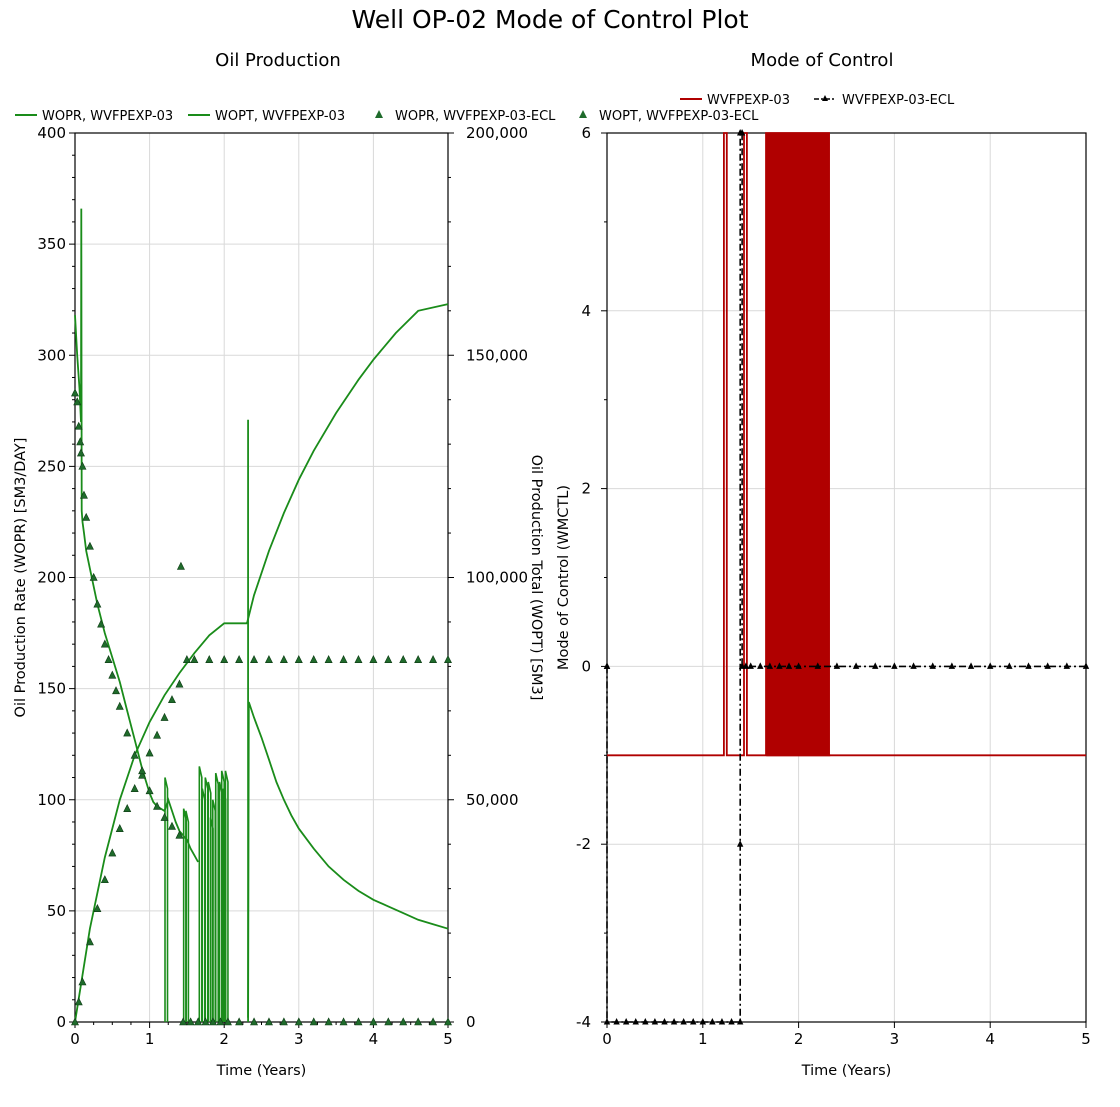 The height and width of the screenshot is (1107, 1120). What do you see at coordinates (51, 244) in the screenshot?
I see `y-tick-label: 350` at bounding box center [51, 244].